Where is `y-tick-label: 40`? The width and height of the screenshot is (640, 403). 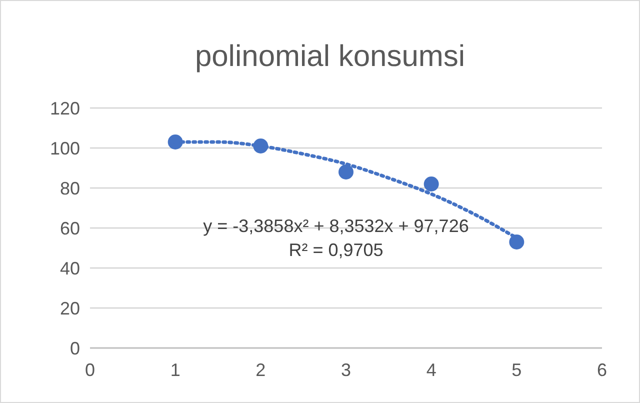
y-tick-label: 40 is located at coordinates (70, 268).